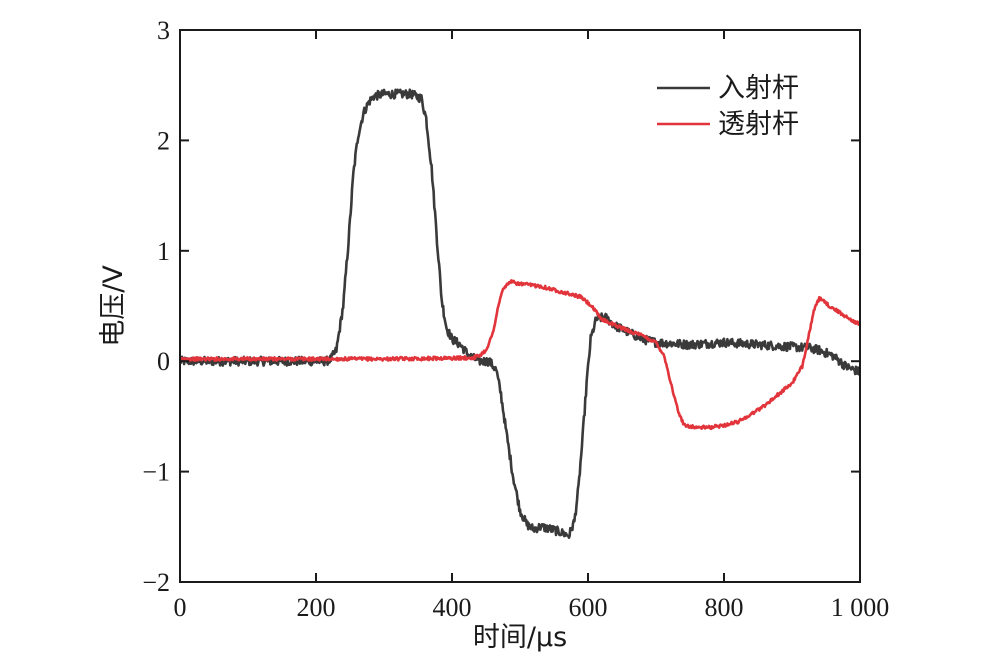 The image size is (1000, 664). I want to click on y-tick-label: −2, so click(156, 582).